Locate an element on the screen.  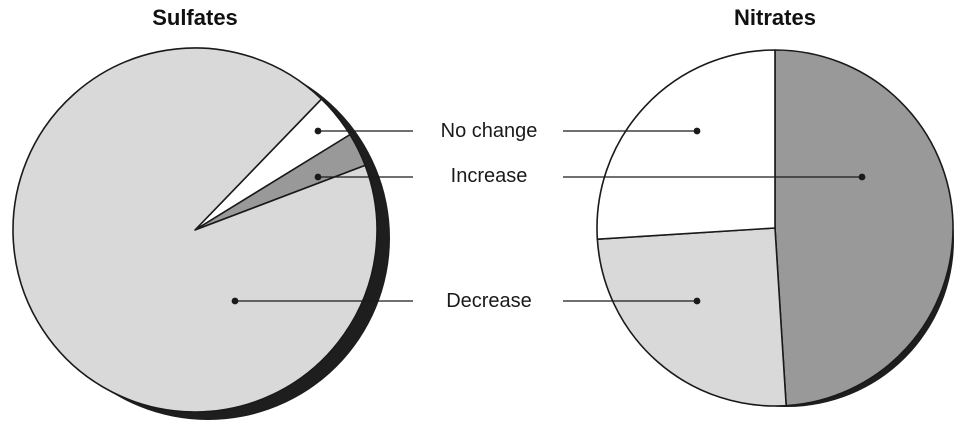
legend: No change Increase Decrease is located at coordinates (489, 216).